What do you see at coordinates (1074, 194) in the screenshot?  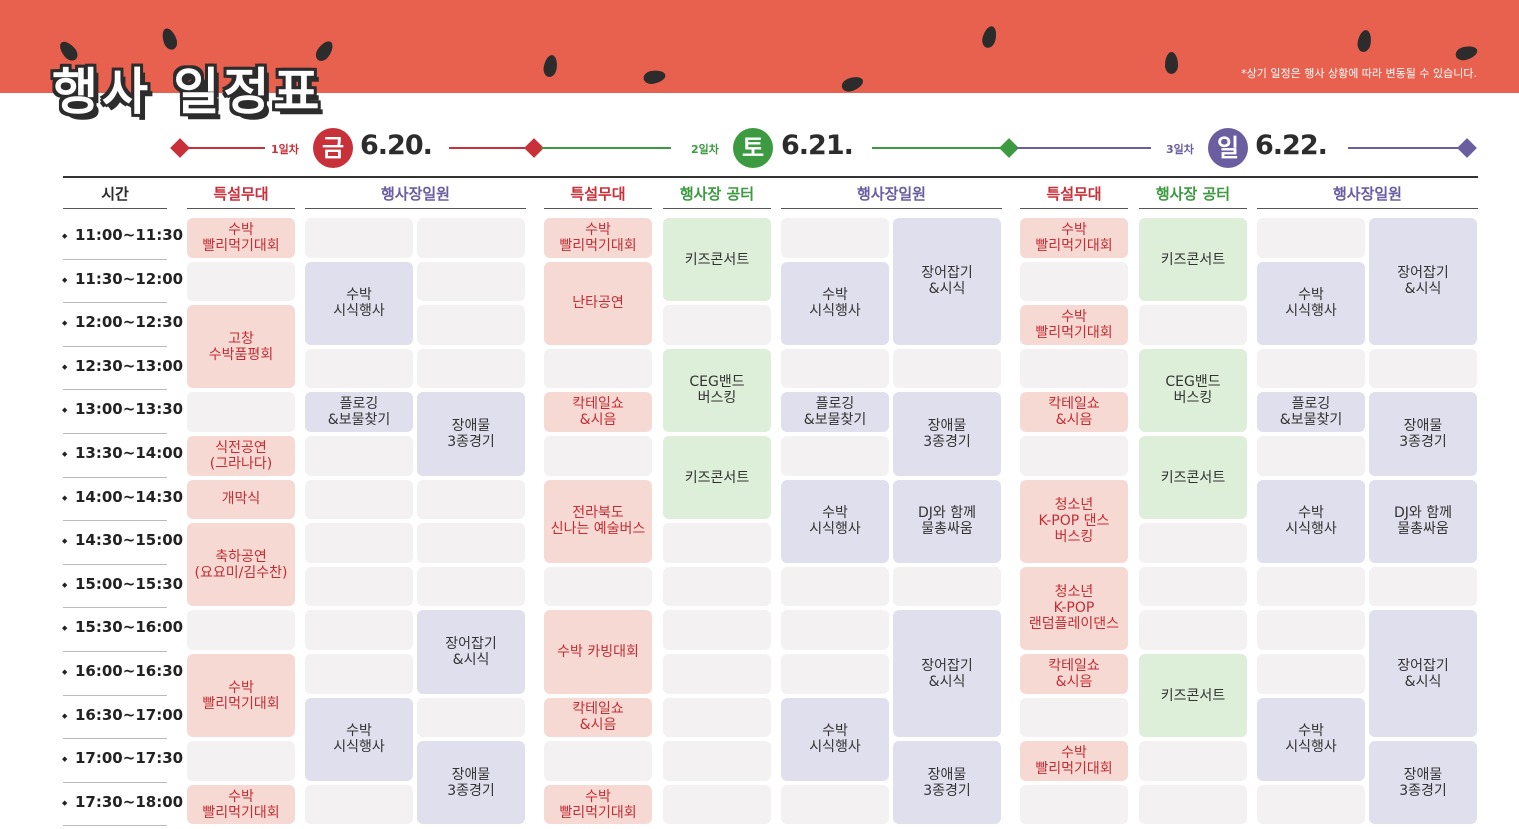 I see `col-d3-stage-header: 특설무대` at bounding box center [1074, 194].